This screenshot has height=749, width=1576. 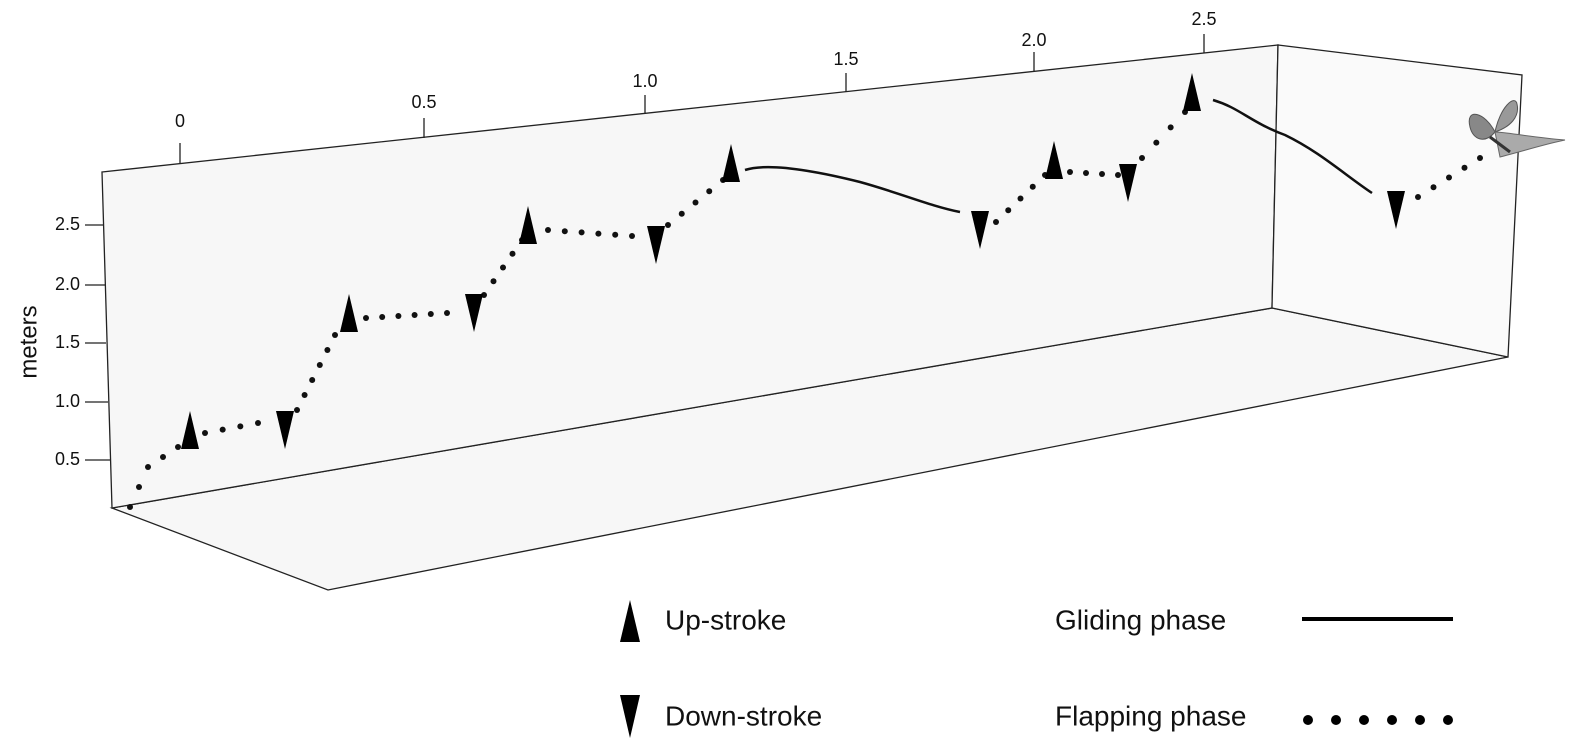 What do you see at coordinates (67, 342) in the screenshot?
I see `y-tick-label: 1.5` at bounding box center [67, 342].